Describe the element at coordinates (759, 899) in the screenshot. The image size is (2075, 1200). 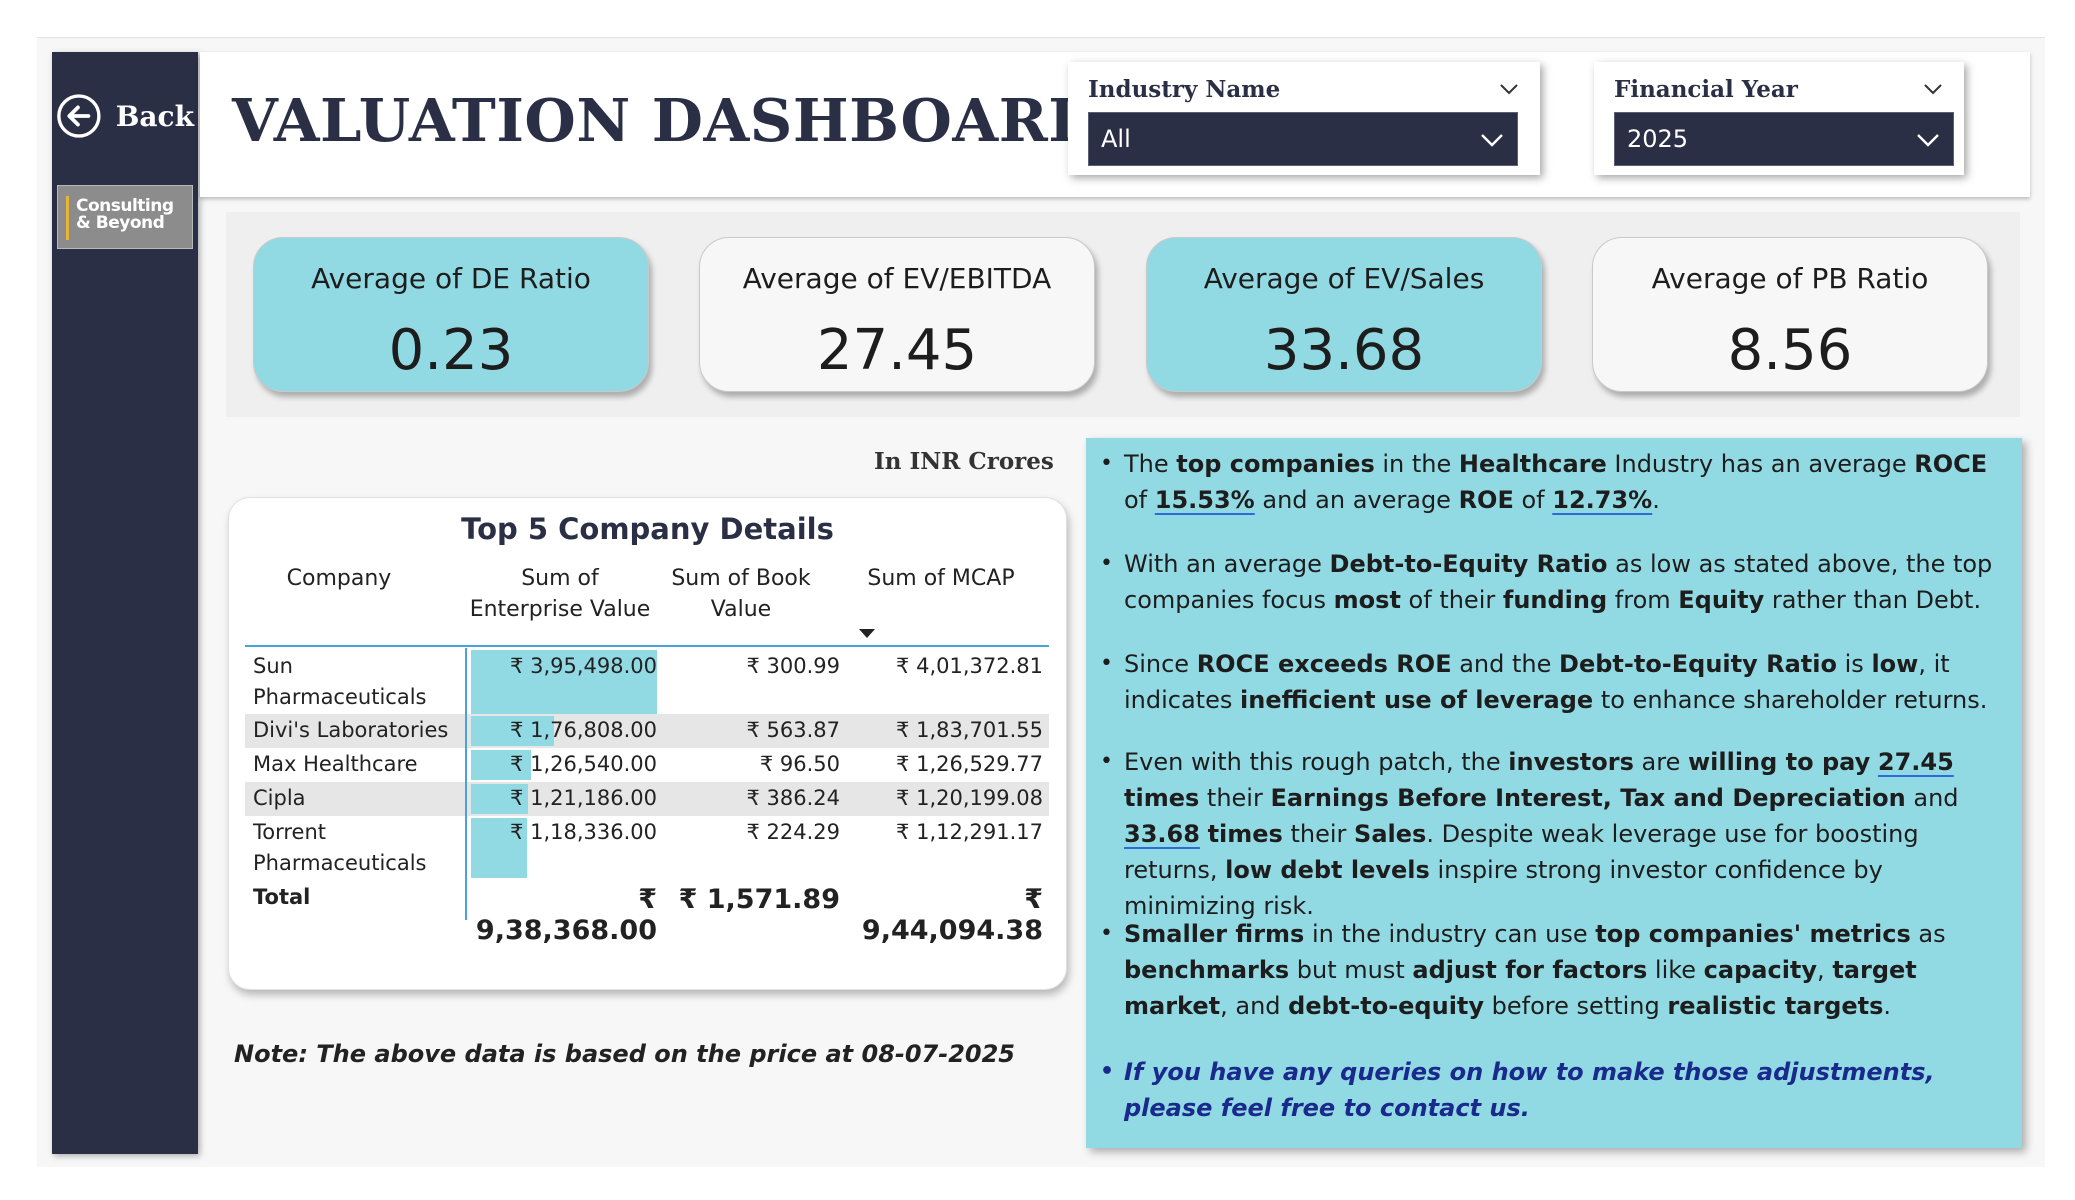
I see `total-book-value: ₹ 1,571.89` at that location.